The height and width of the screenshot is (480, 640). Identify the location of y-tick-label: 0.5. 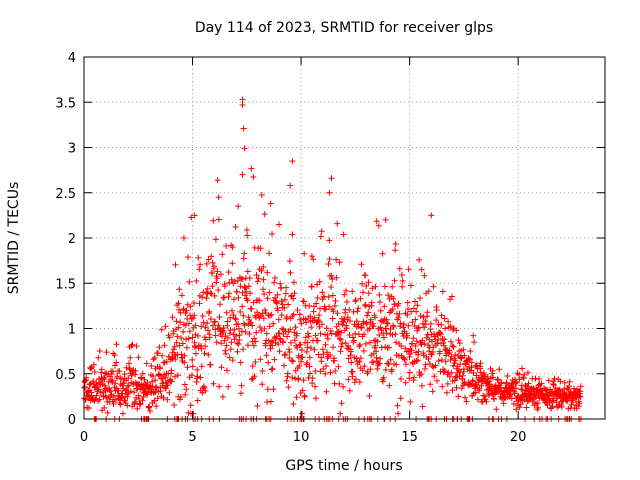
(65, 375).